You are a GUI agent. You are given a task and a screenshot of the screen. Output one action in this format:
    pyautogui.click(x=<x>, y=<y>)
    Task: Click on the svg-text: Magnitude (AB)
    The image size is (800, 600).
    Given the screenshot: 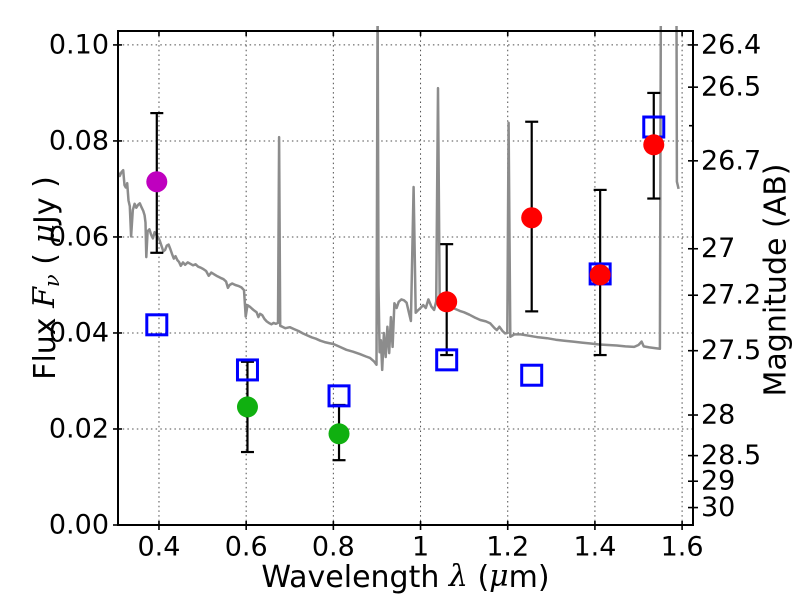 What is the action you would take?
    pyautogui.click(x=776, y=280)
    